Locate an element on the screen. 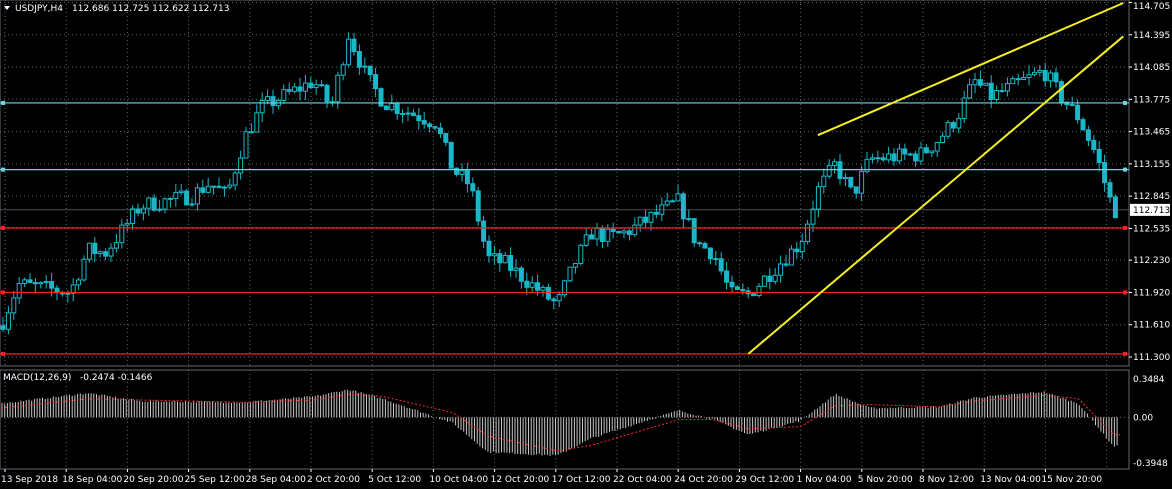  macd-axis: 0.3484 0.00 -0.3948 is located at coordinates (1150, 422).